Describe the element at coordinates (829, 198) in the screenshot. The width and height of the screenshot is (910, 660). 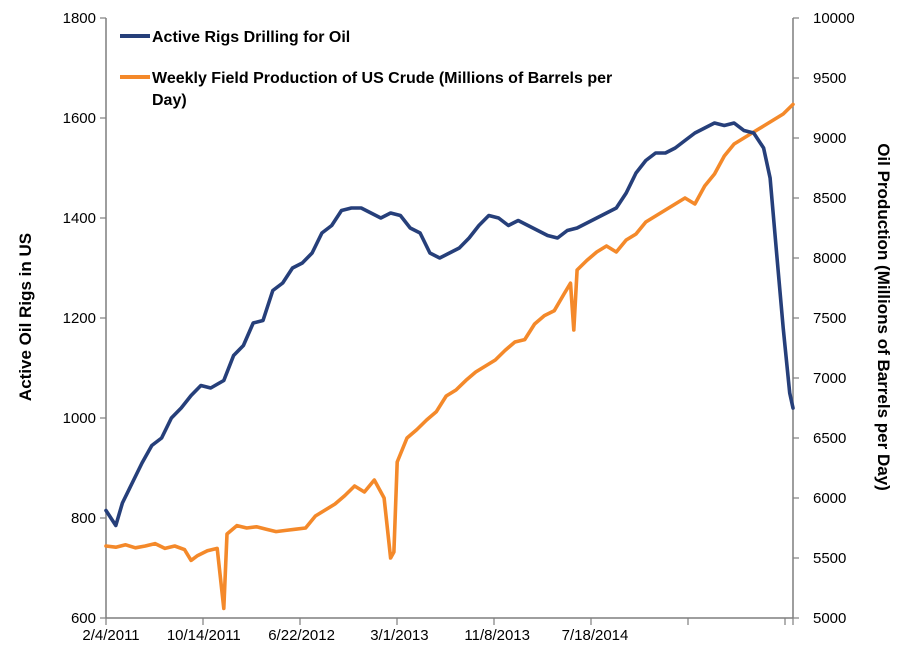
I see `y-right-tick-label: 8500` at that location.